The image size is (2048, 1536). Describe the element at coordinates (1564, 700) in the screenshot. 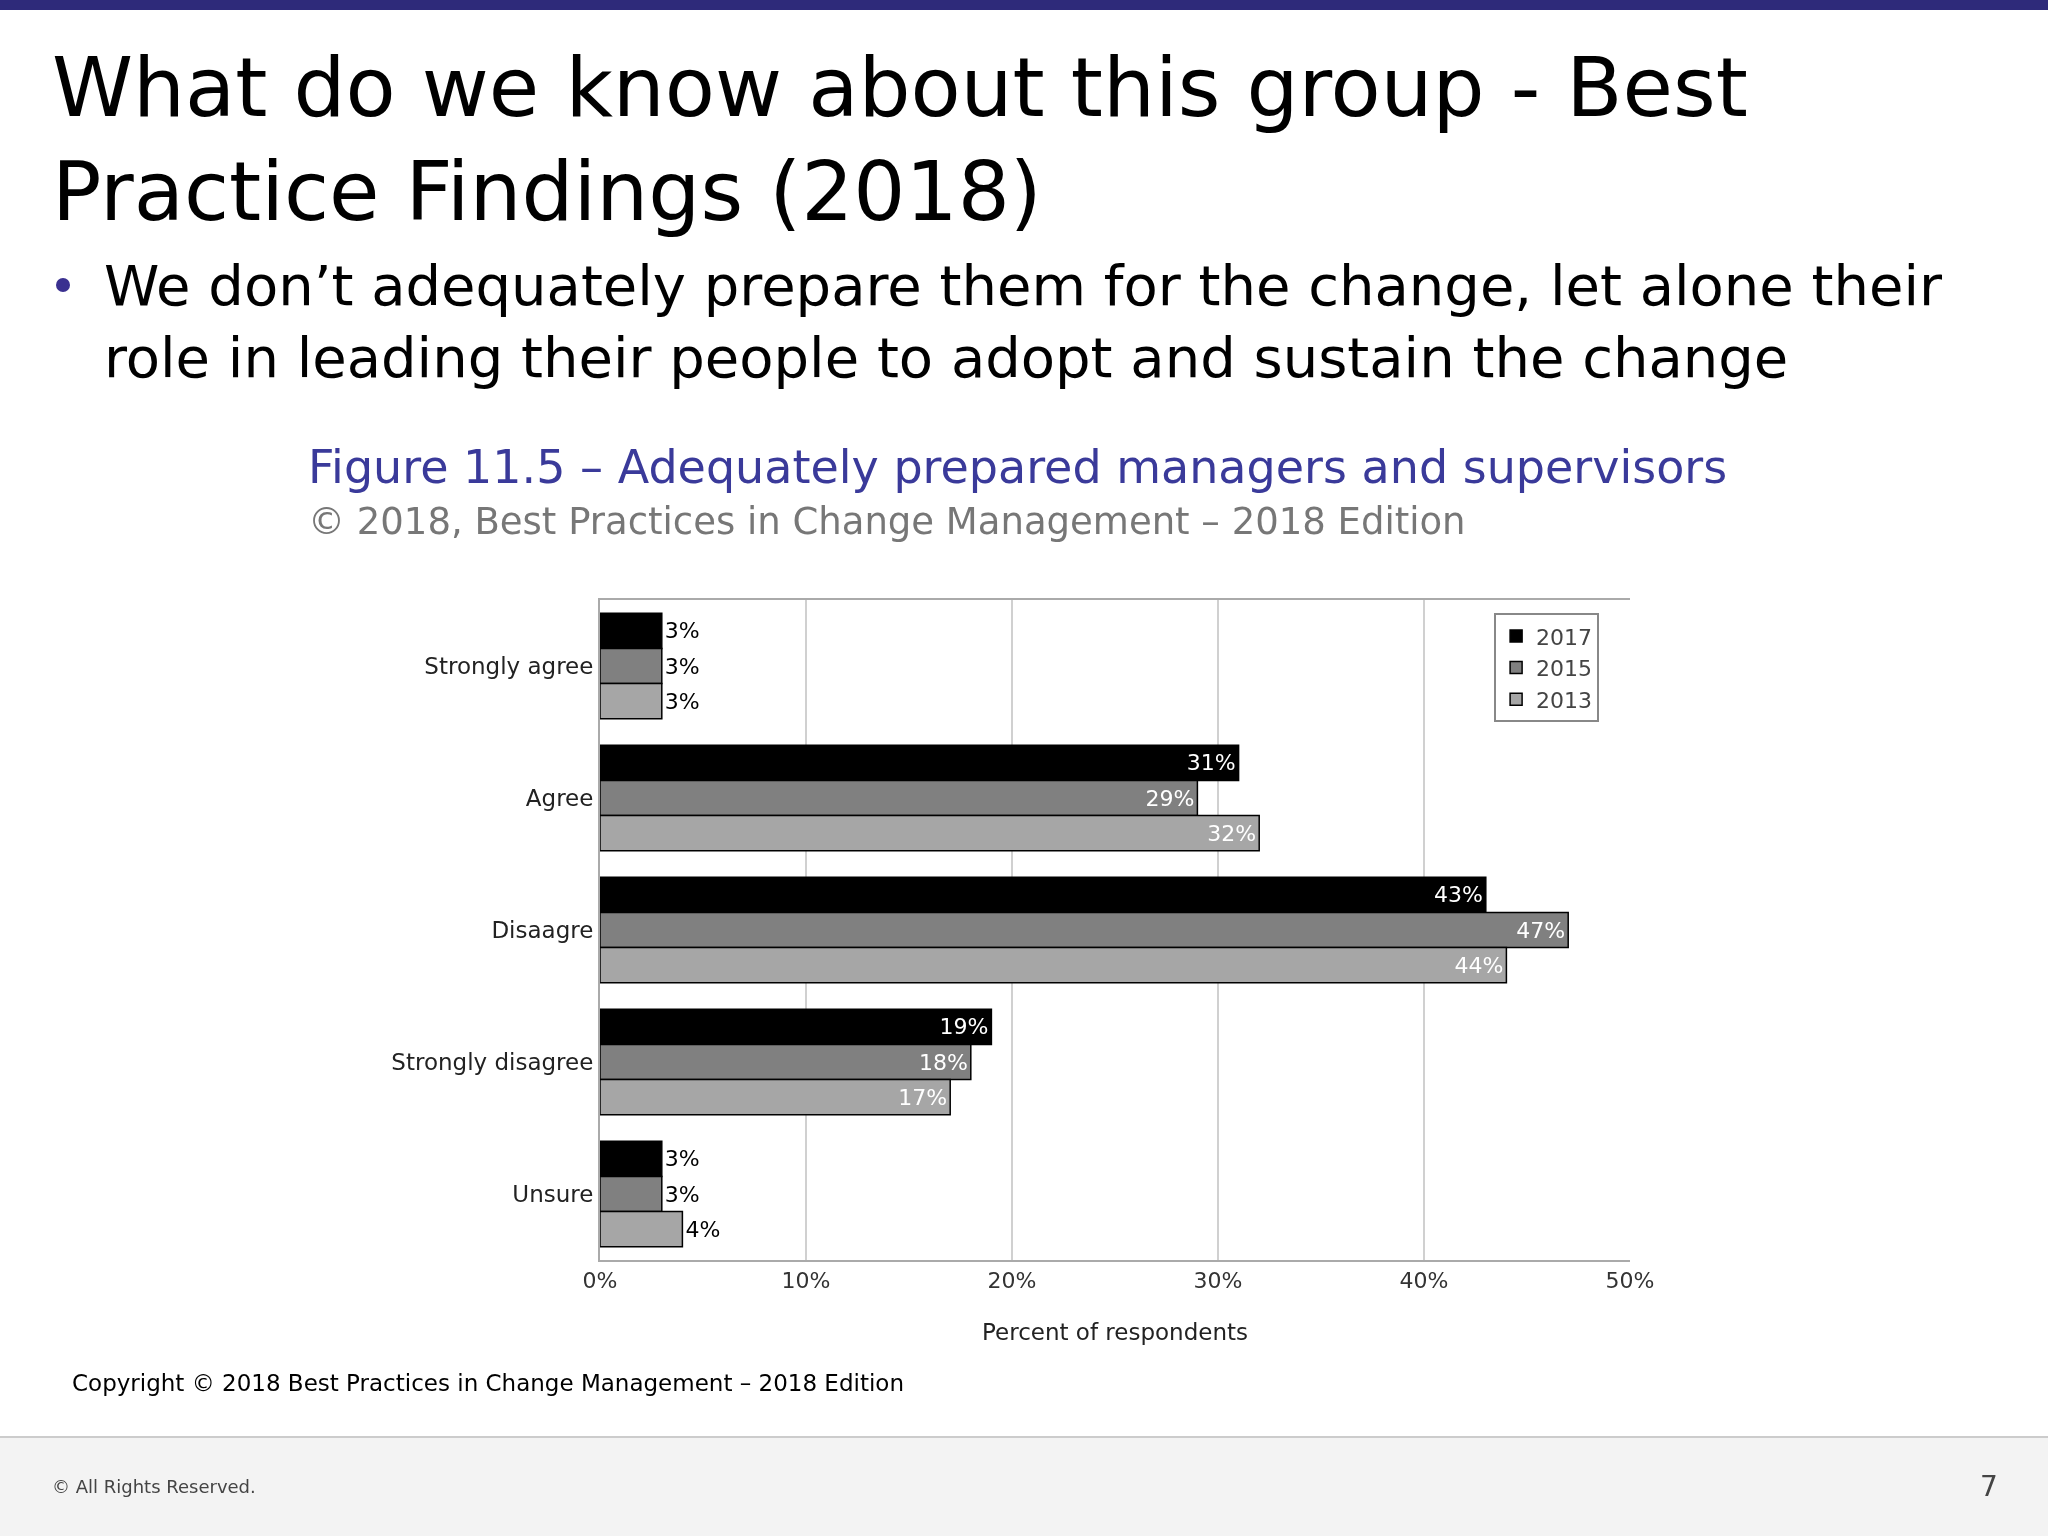

I see `legend-label: 2013` at that location.